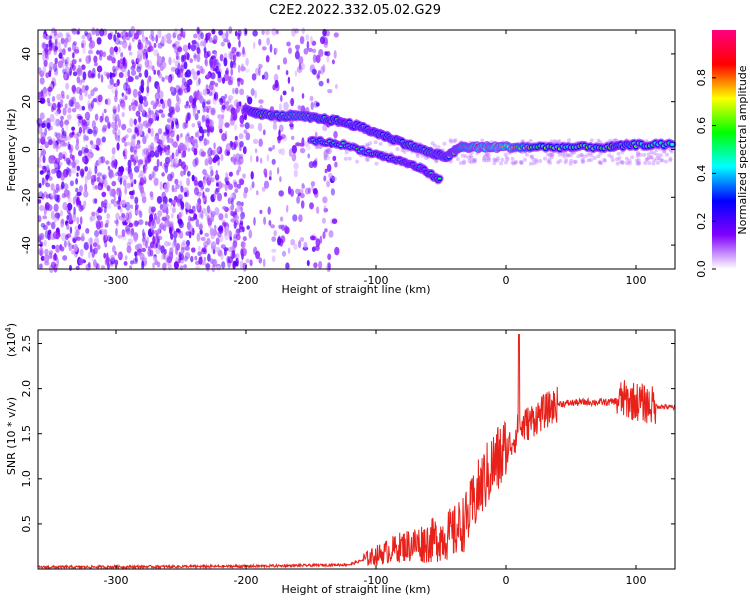 This screenshot has height=600, width=750. What do you see at coordinates (376, 280) in the screenshot?
I see `x-tick-label: -100` at bounding box center [376, 280].